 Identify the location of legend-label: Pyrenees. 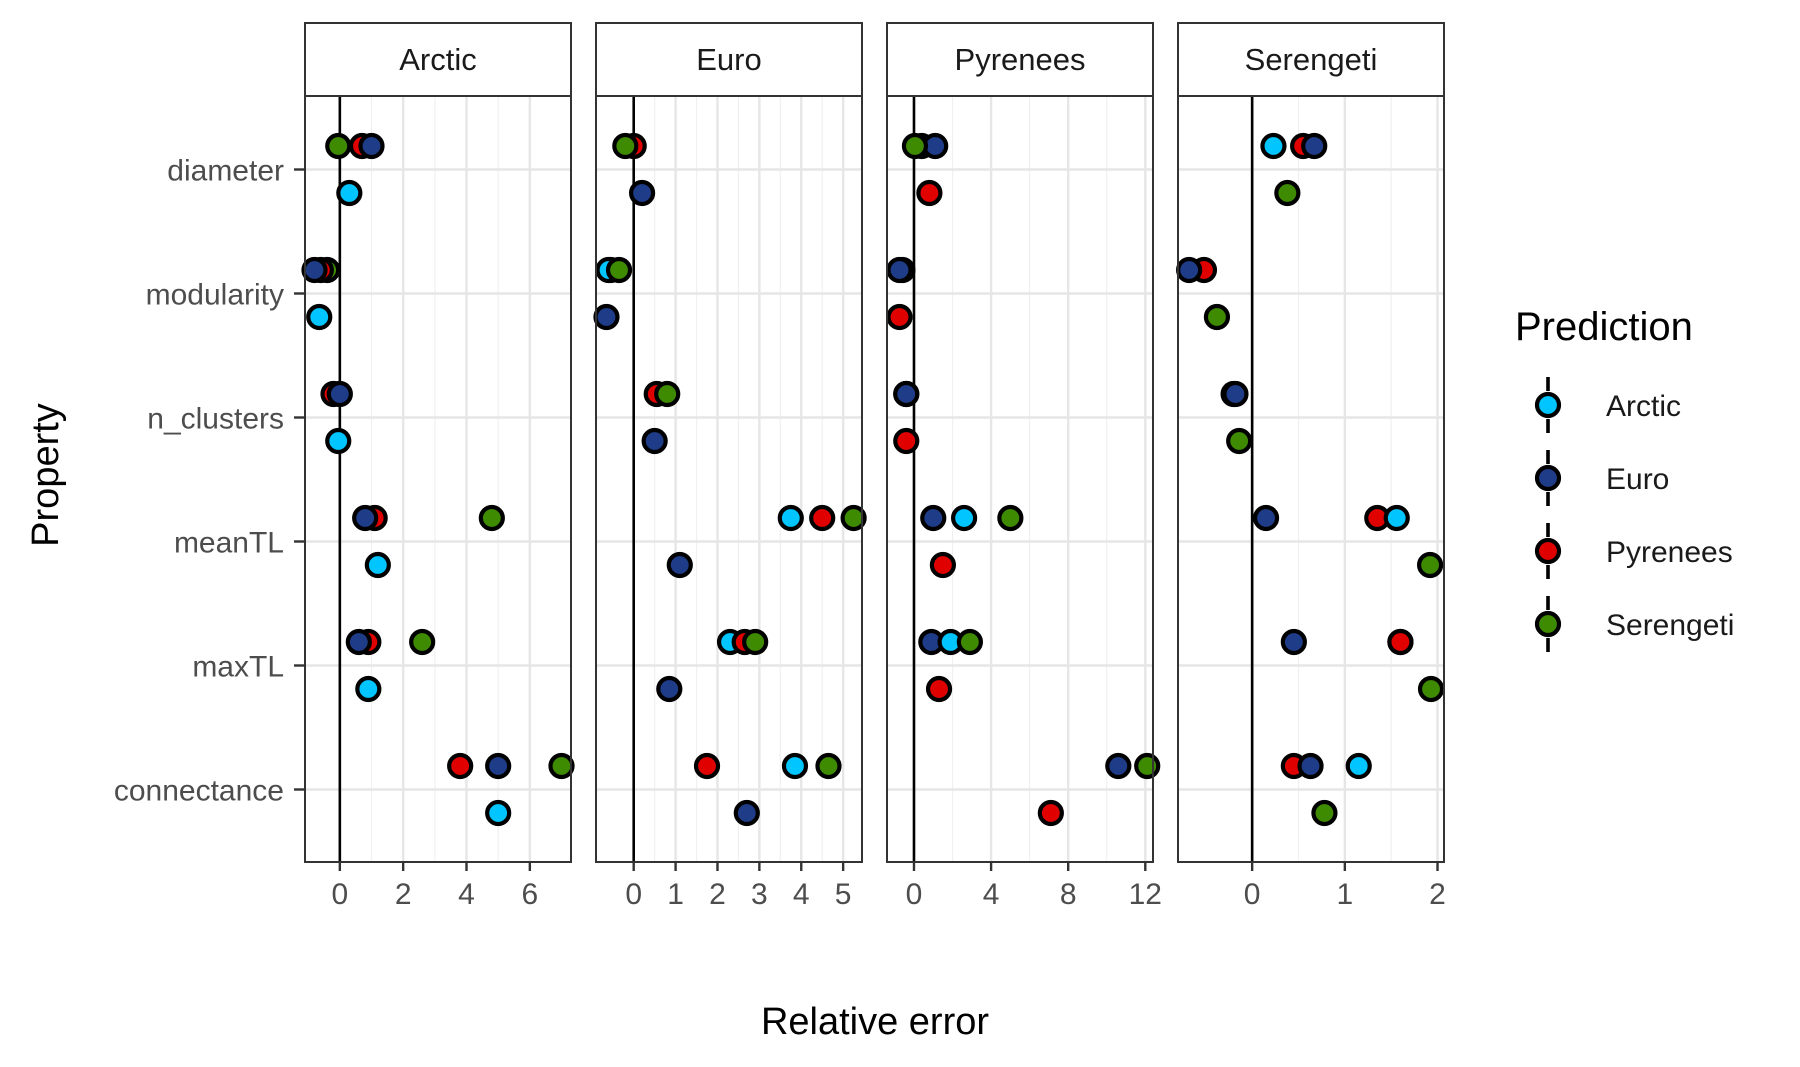
(1669, 552).